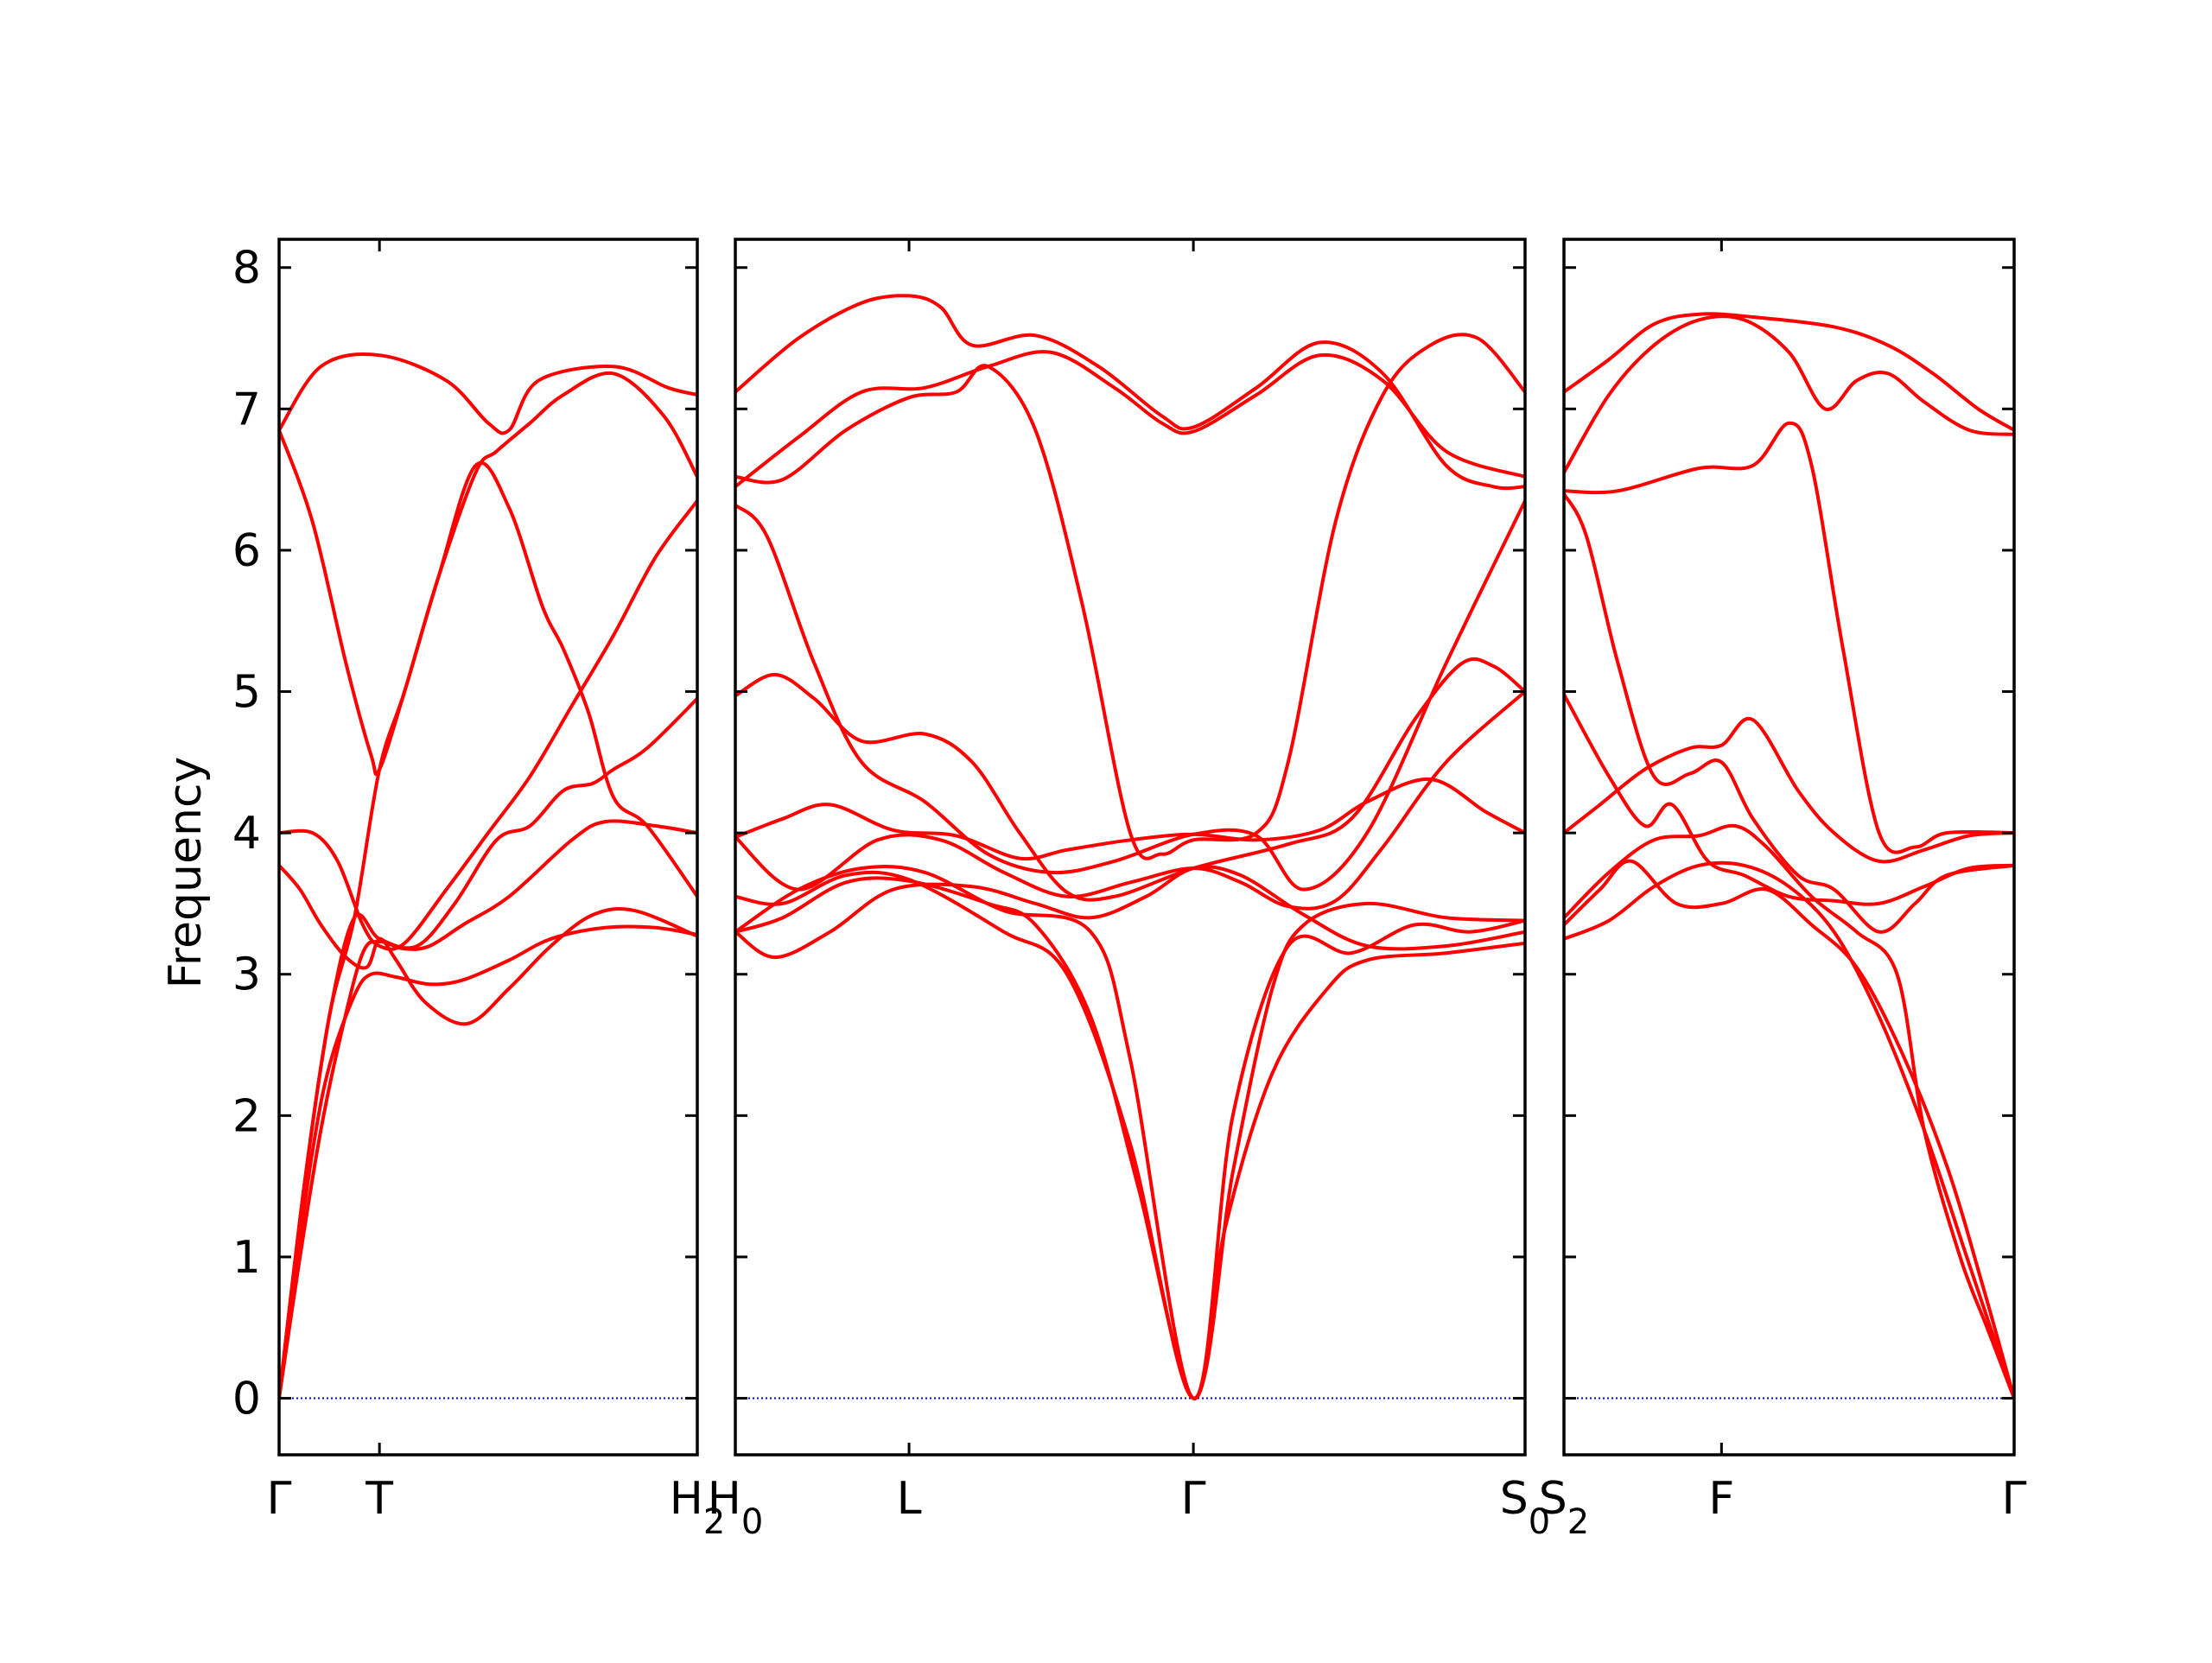 This screenshot has width=2212, height=1663. What do you see at coordinates (246, 269) in the screenshot?
I see `y-tick-label: 8` at bounding box center [246, 269].